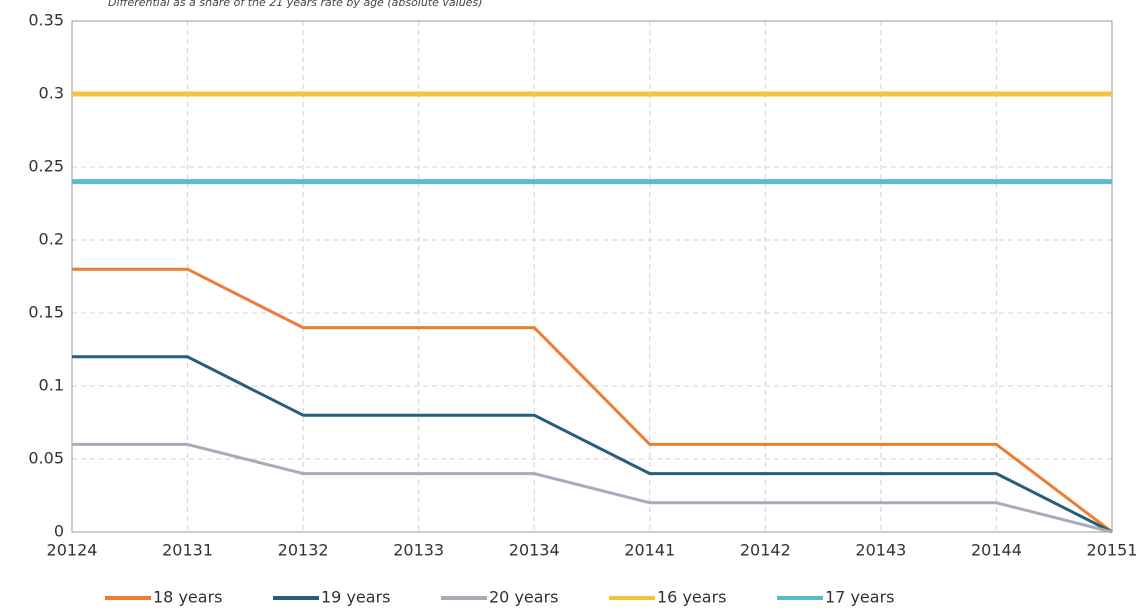  I want to click on x-tick-label: 20133, so click(418, 550).